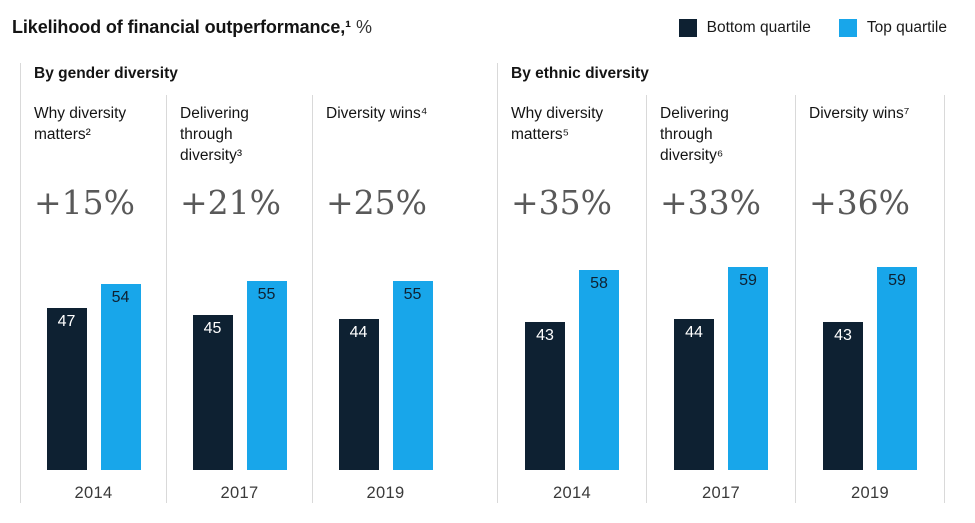  I want to click on study-title: Delivering through diversity³, so click(214, 134).